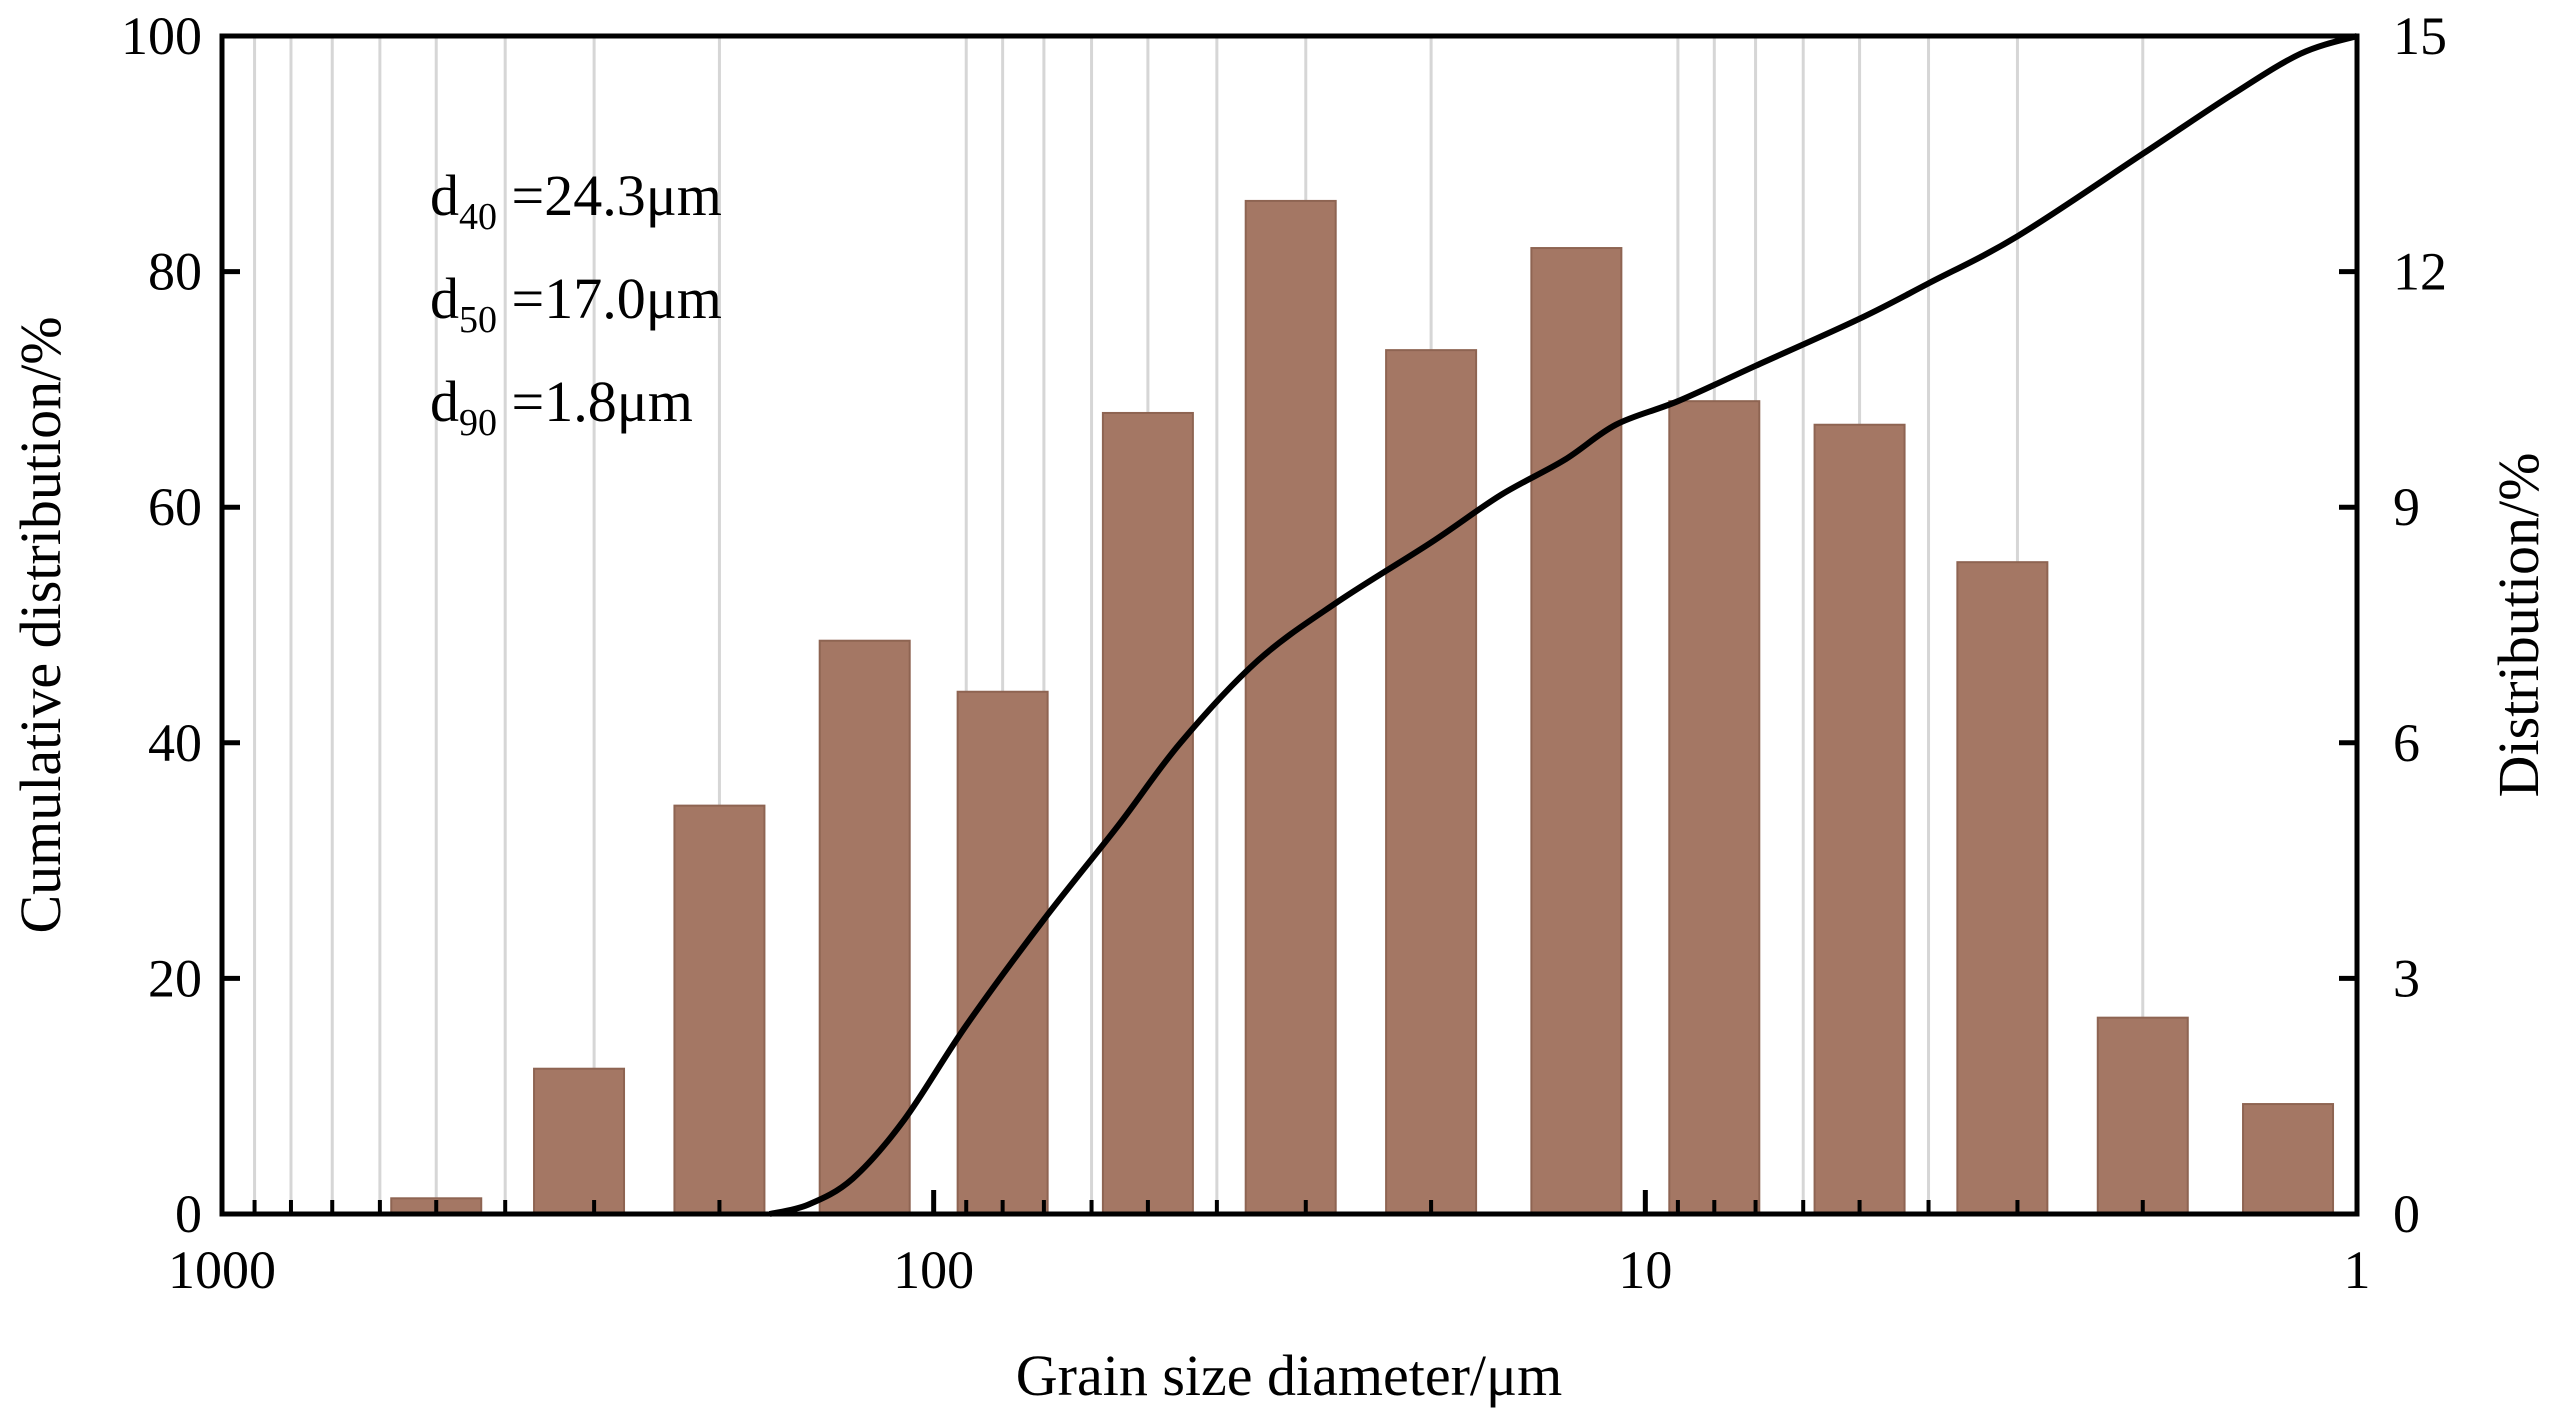 Image resolution: width=2553 pixels, height=1422 pixels. Describe the element at coordinates (161, 36) in the screenshot. I see `y-left-tick-label: 100` at that location.